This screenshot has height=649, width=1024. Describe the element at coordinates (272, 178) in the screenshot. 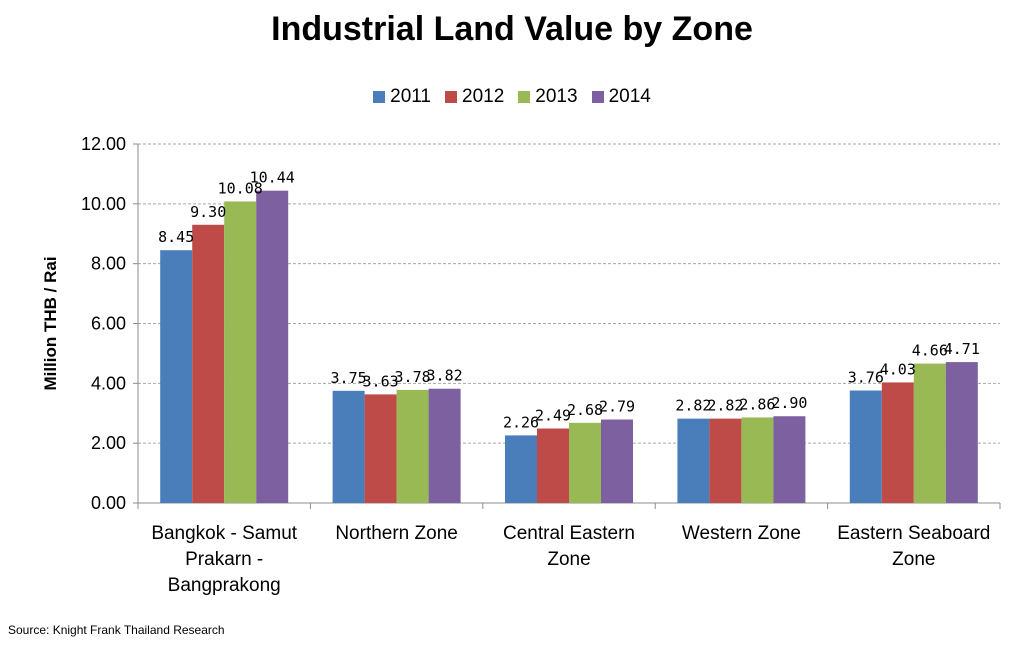

I see `data-label: 10.44` at that location.